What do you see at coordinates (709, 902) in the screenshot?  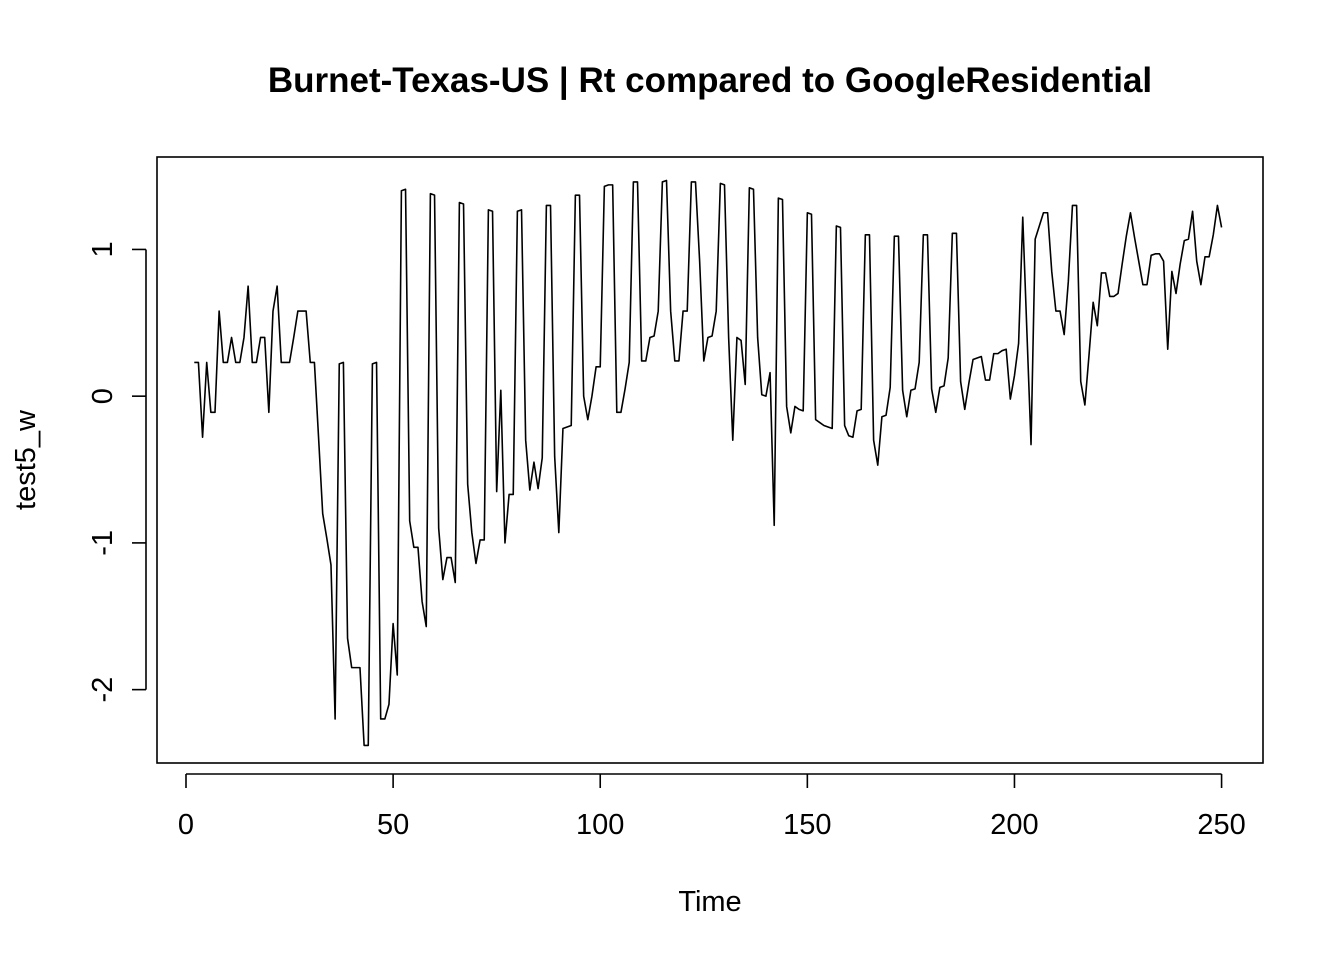 I see `x-axis-label: Time` at bounding box center [709, 902].